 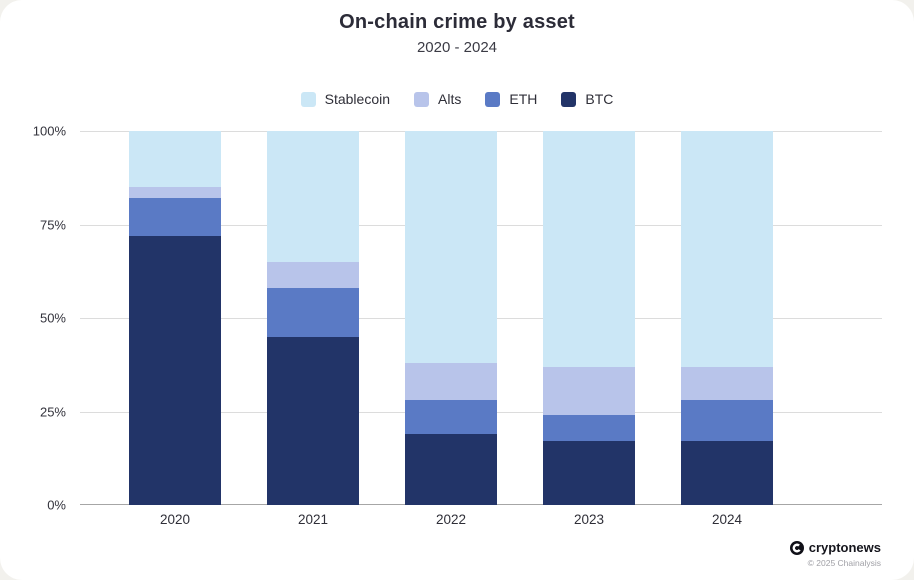 I want to click on bar-2020-segment-alts, so click(x=175, y=193).